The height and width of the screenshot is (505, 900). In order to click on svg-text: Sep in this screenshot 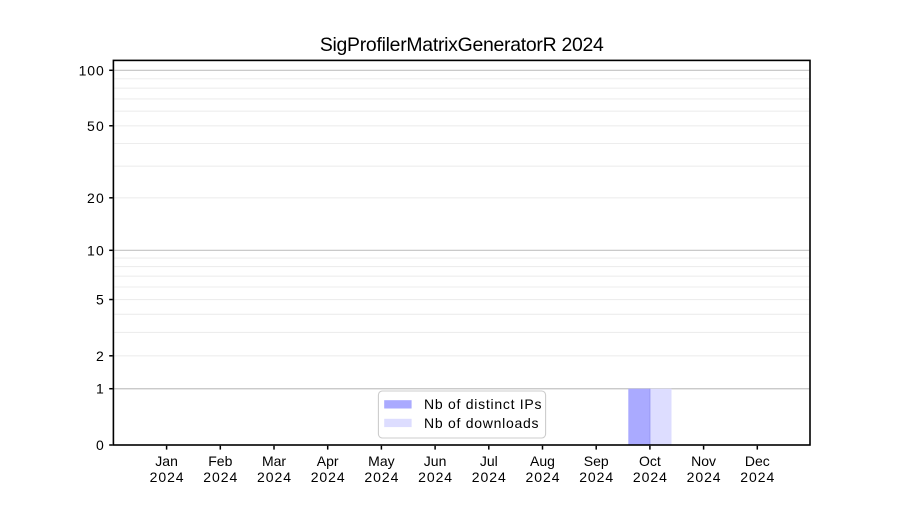, I will do `click(596, 461)`.